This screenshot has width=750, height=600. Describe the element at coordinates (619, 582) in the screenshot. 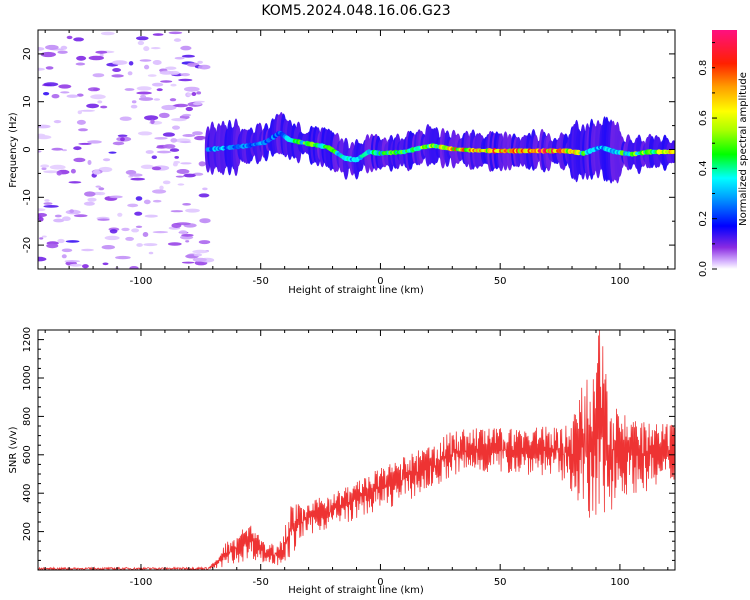

I see `x-tick-label: 100` at that location.